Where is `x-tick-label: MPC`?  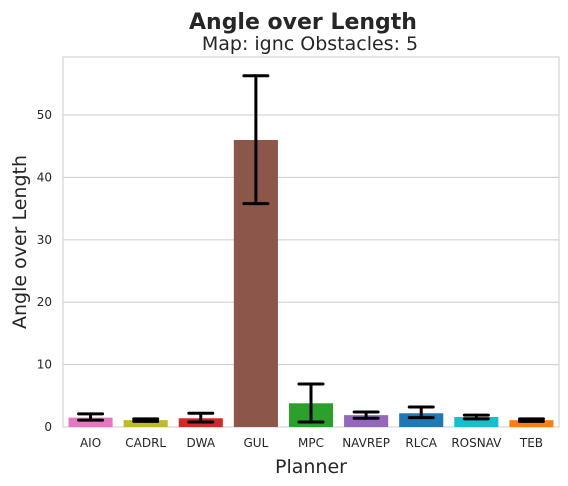 x-tick-label: MPC is located at coordinates (311, 443).